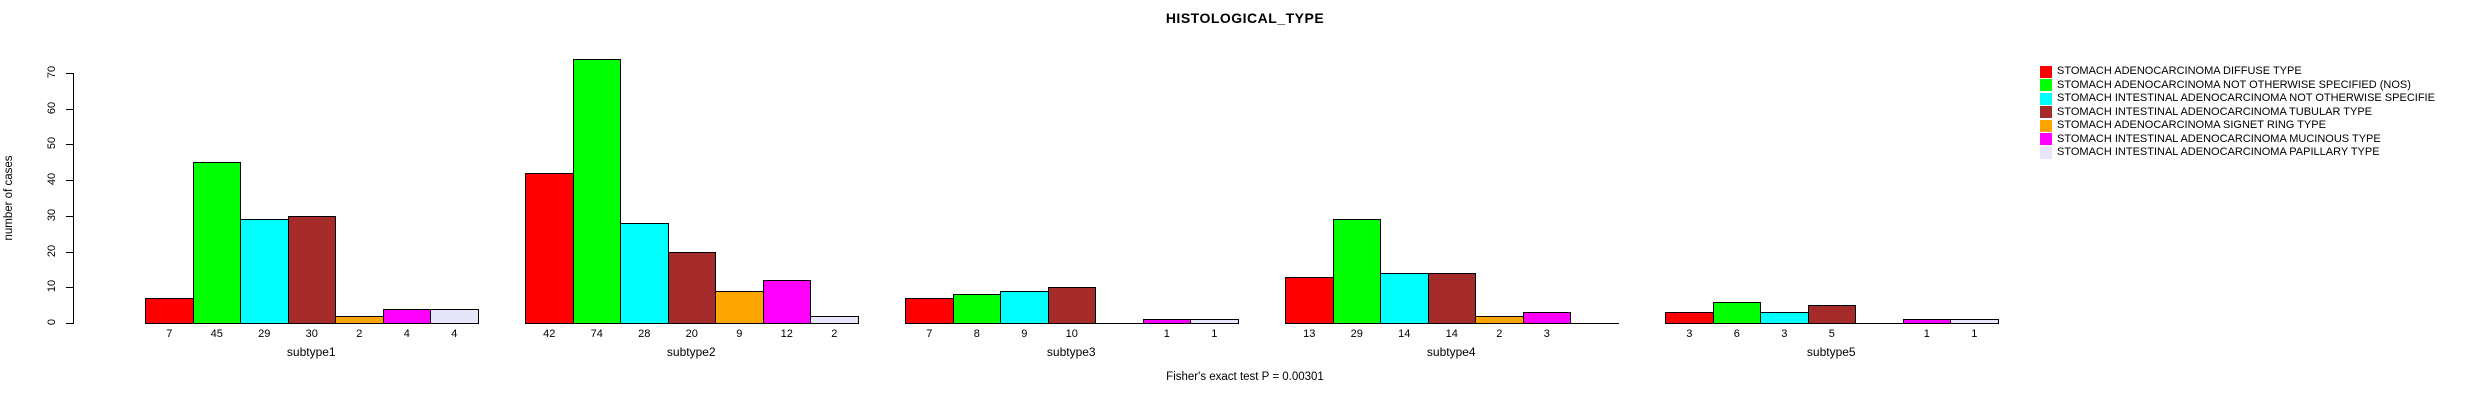  What do you see at coordinates (691, 352) in the screenshot?
I see `x-category-label: subtype2` at bounding box center [691, 352].